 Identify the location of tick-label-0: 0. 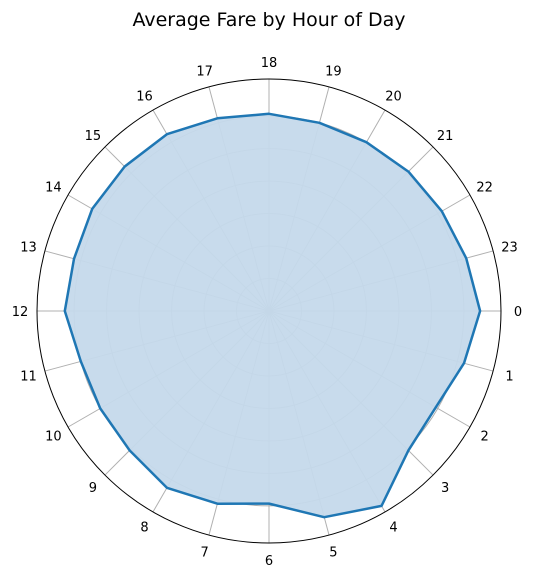
(518, 312).